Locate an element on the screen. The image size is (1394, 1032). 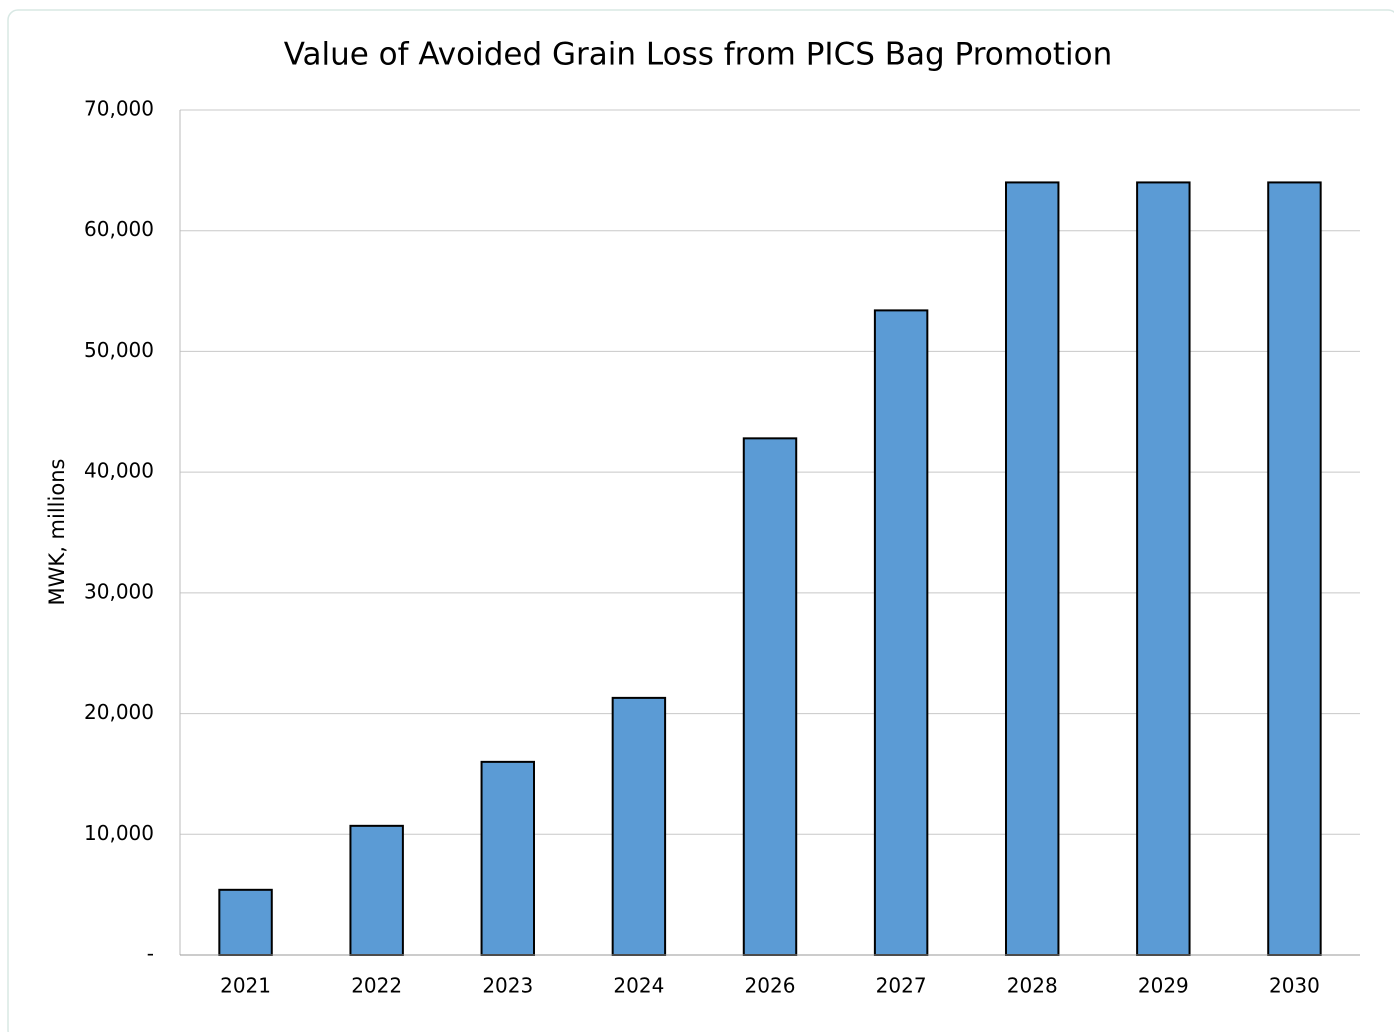
x-tick-label: 2023 is located at coordinates (507, 986).